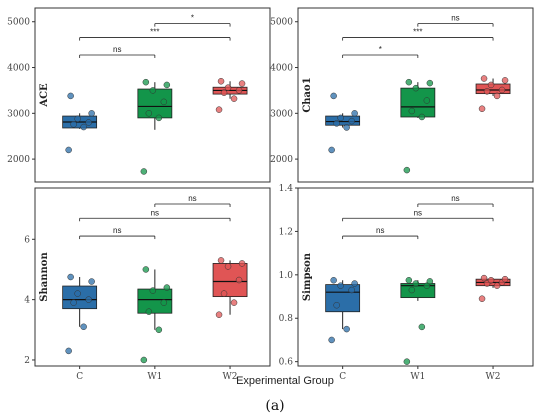 This screenshot has width=550, height=417. What do you see at coordinates (27, 301) in the screenshot?
I see `y-tick-label: 4` at bounding box center [27, 301].